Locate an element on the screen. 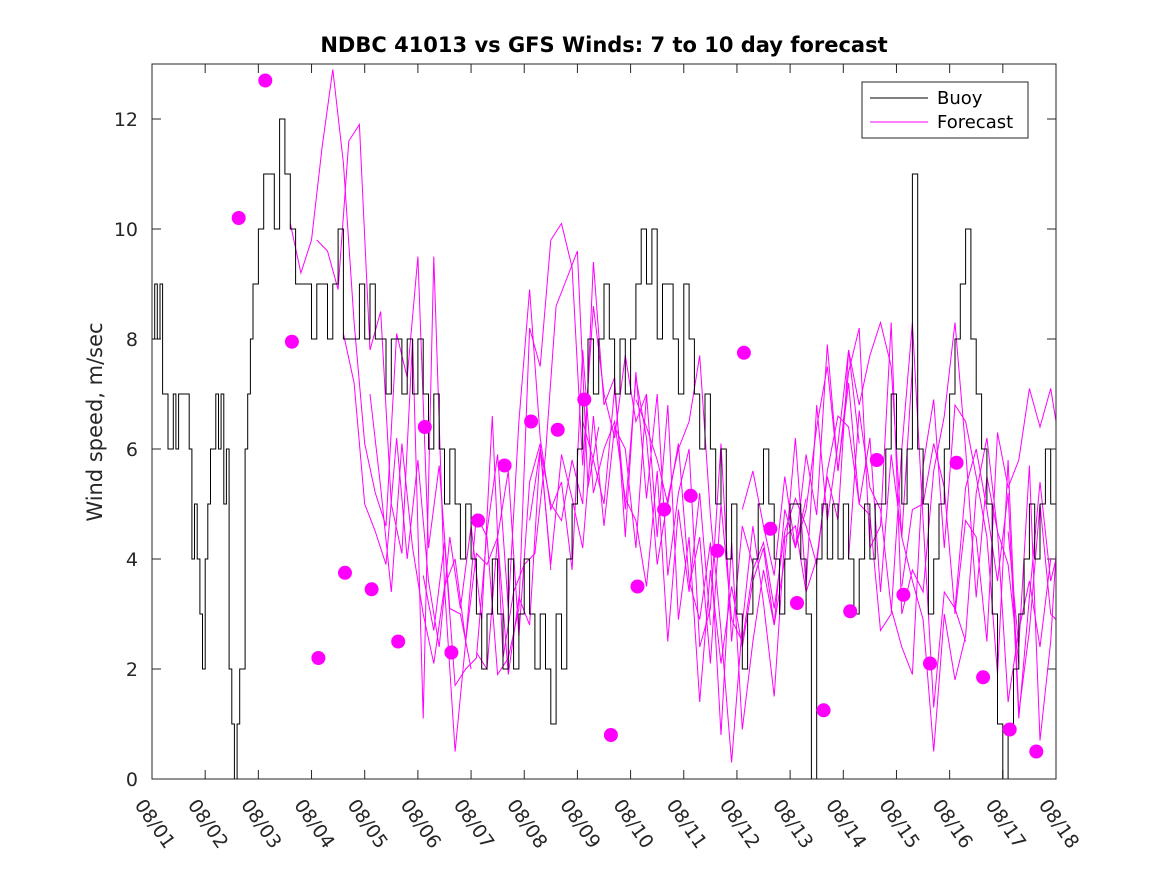  legend-box is located at coordinates (945, 110).